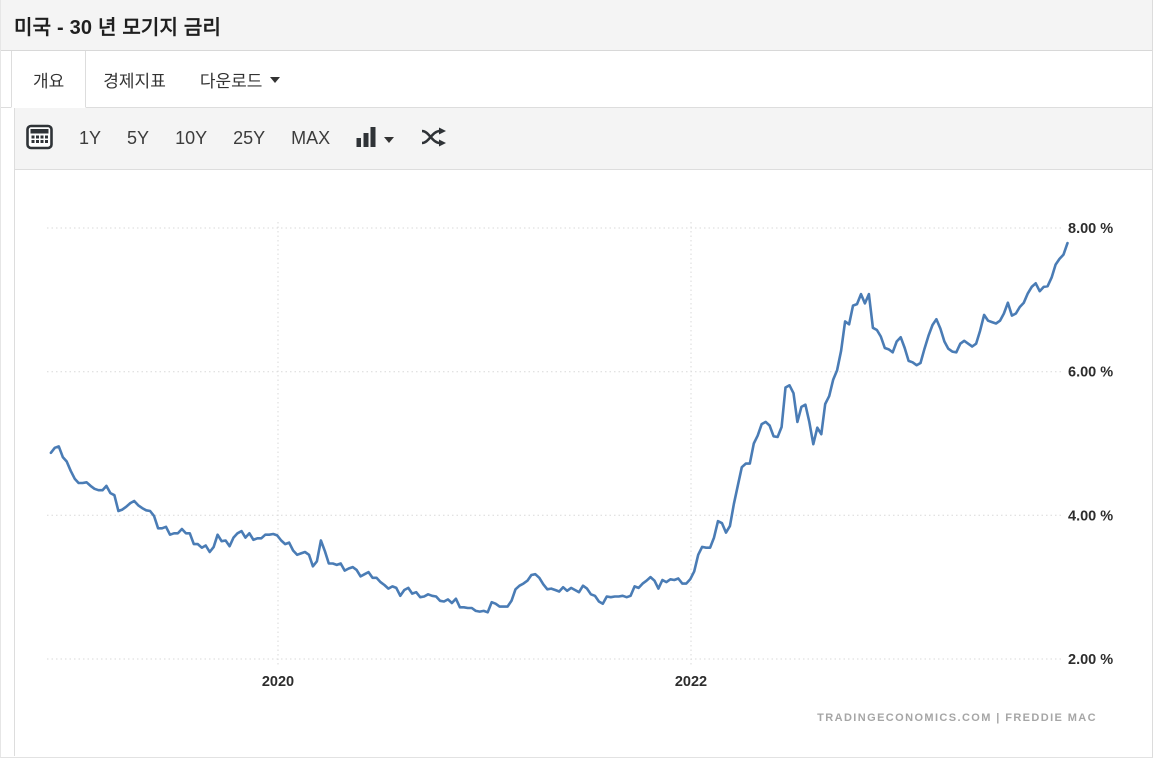 This screenshot has width=1153, height=758. I want to click on x-axis-label: 2020, so click(278, 682).